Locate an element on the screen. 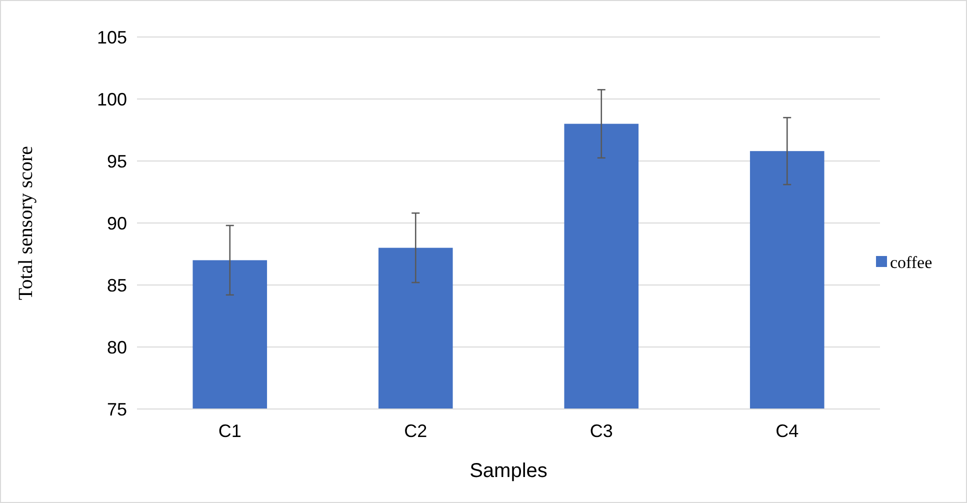 Image resolution: width=967 pixels, height=503 pixels. y-tick-label: 95 is located at coordinates (116, 161).